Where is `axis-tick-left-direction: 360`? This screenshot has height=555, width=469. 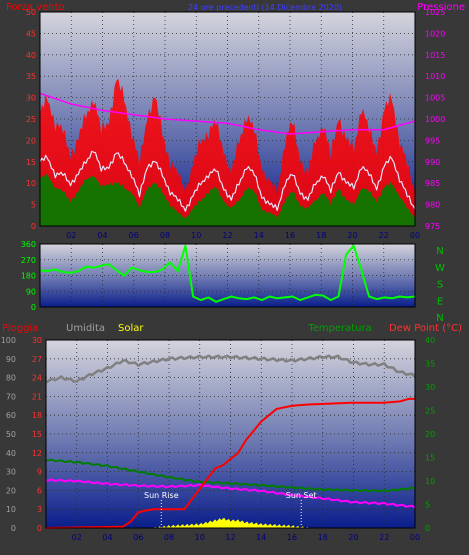
axis-tick-left-direction: 360 is located at coordinates (28, 244).